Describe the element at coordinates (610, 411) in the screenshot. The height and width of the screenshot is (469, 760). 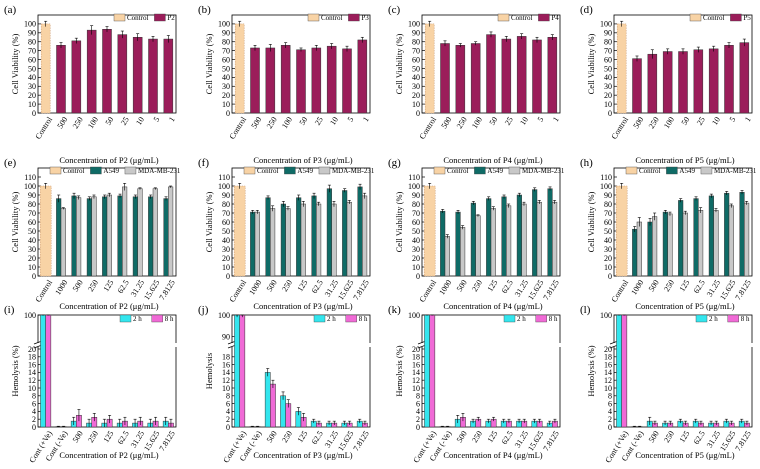
I see `y-tick-label: 4` at that location.